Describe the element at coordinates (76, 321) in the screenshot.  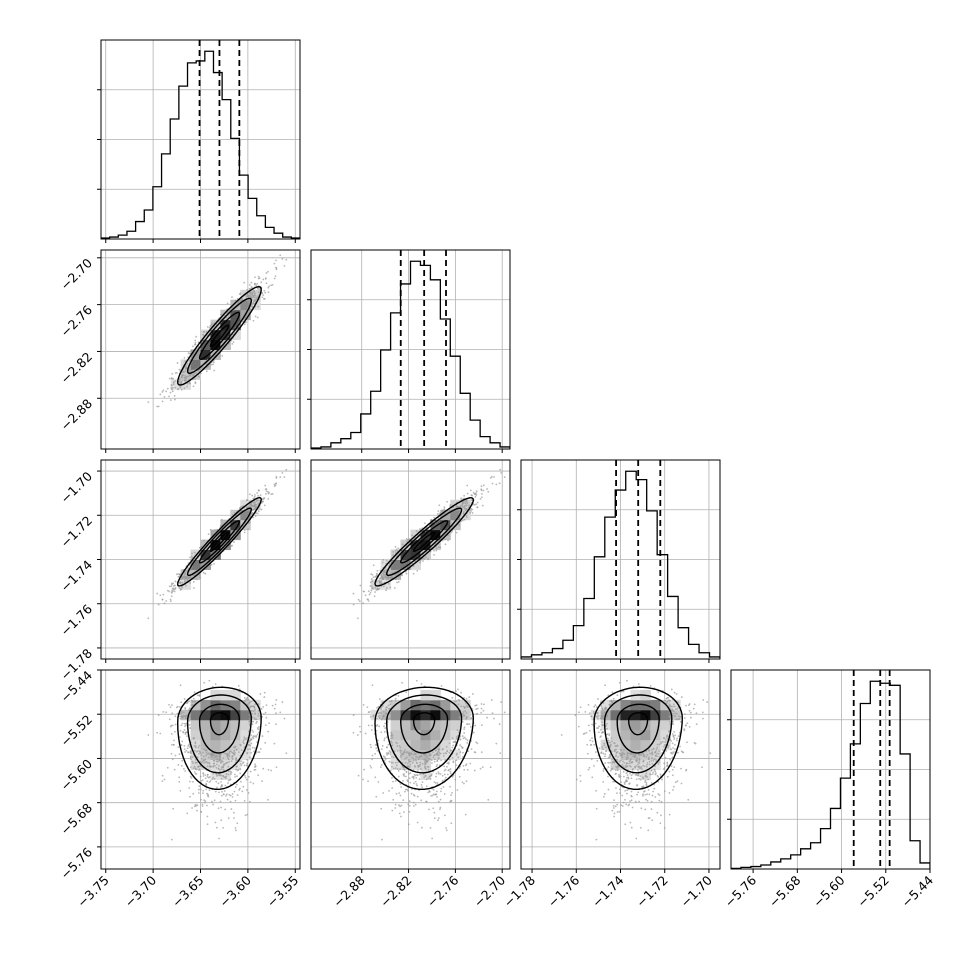
I see `y-tick-label: −2.76` at that location.